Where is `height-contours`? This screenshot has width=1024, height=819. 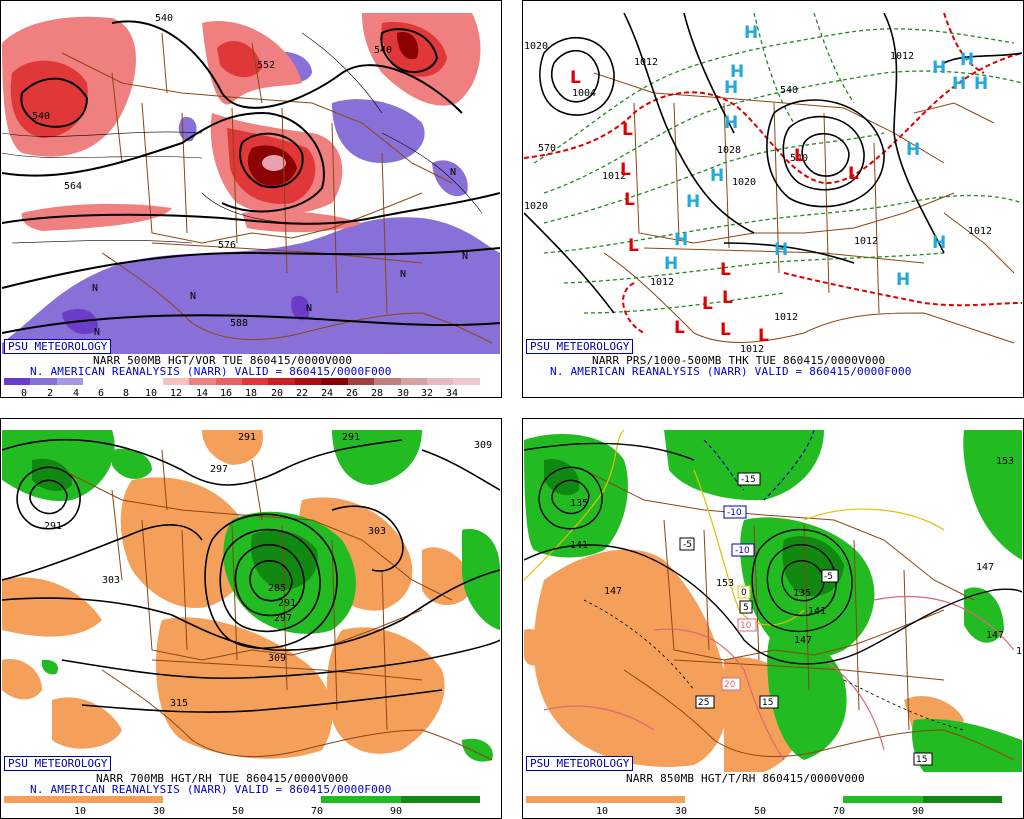
height-contours is located at coordinates (773, 553).